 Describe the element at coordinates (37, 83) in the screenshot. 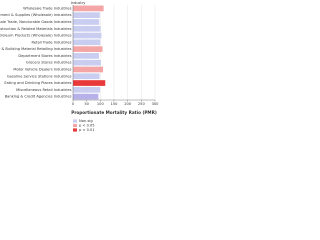

I see `y-tick-label: Eating and Drinking Places Industries` at that location.